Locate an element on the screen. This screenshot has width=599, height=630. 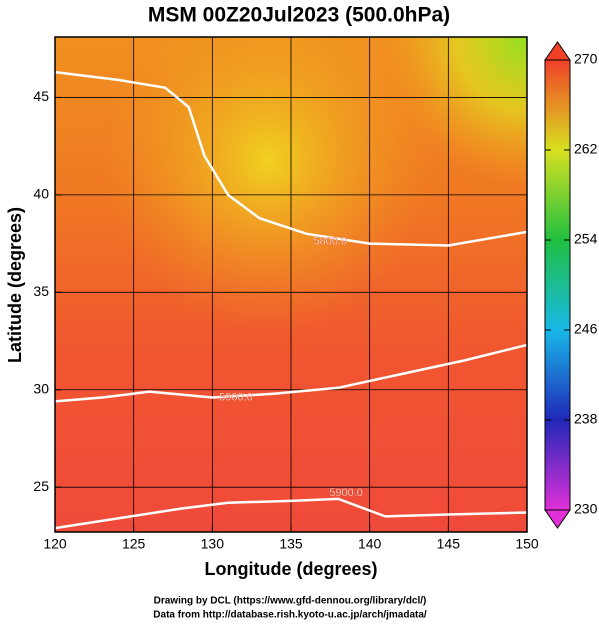
x-tick-label: 135 is located at coordinates (291, 544).